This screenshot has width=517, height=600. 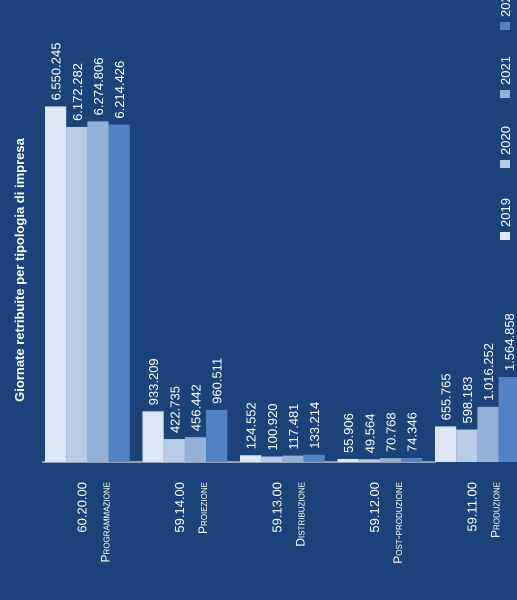 I want to click on data-label-59.14.00-2022: 960.511, so click(x=217, y=381).